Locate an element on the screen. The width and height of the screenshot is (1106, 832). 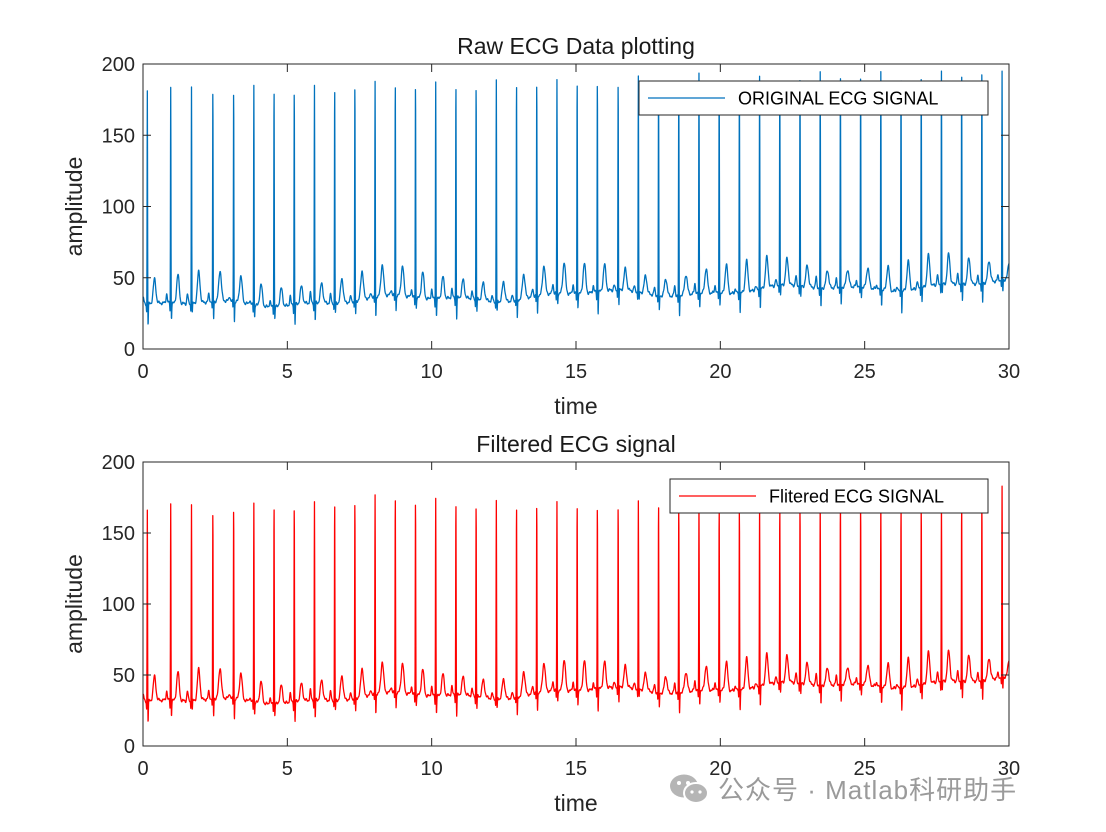
chart-title: Raw ECG Data plotting is located at coordinates (576, 46).